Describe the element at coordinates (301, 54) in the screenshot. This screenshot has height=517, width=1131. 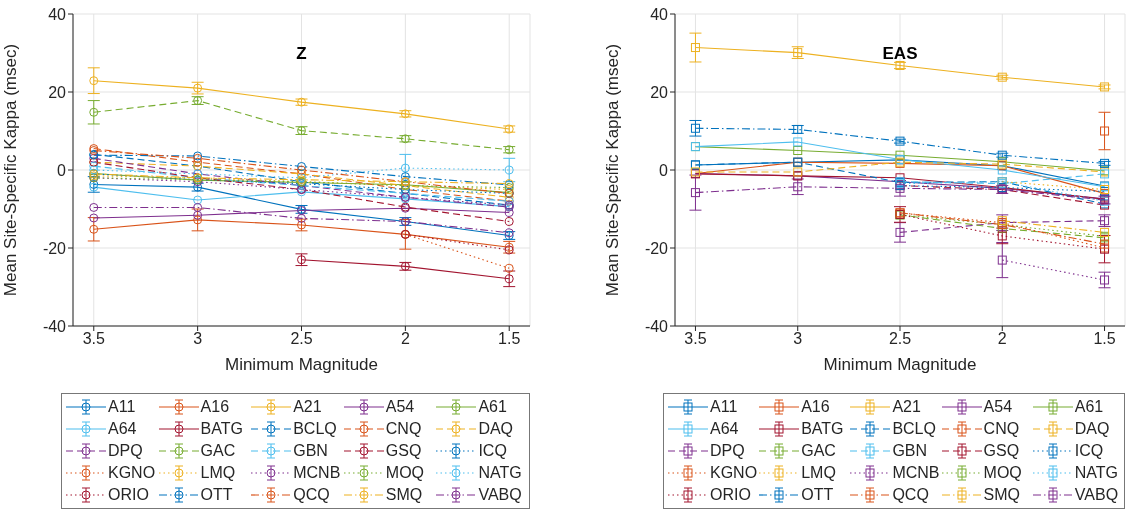
I see `text: Z` at that location.